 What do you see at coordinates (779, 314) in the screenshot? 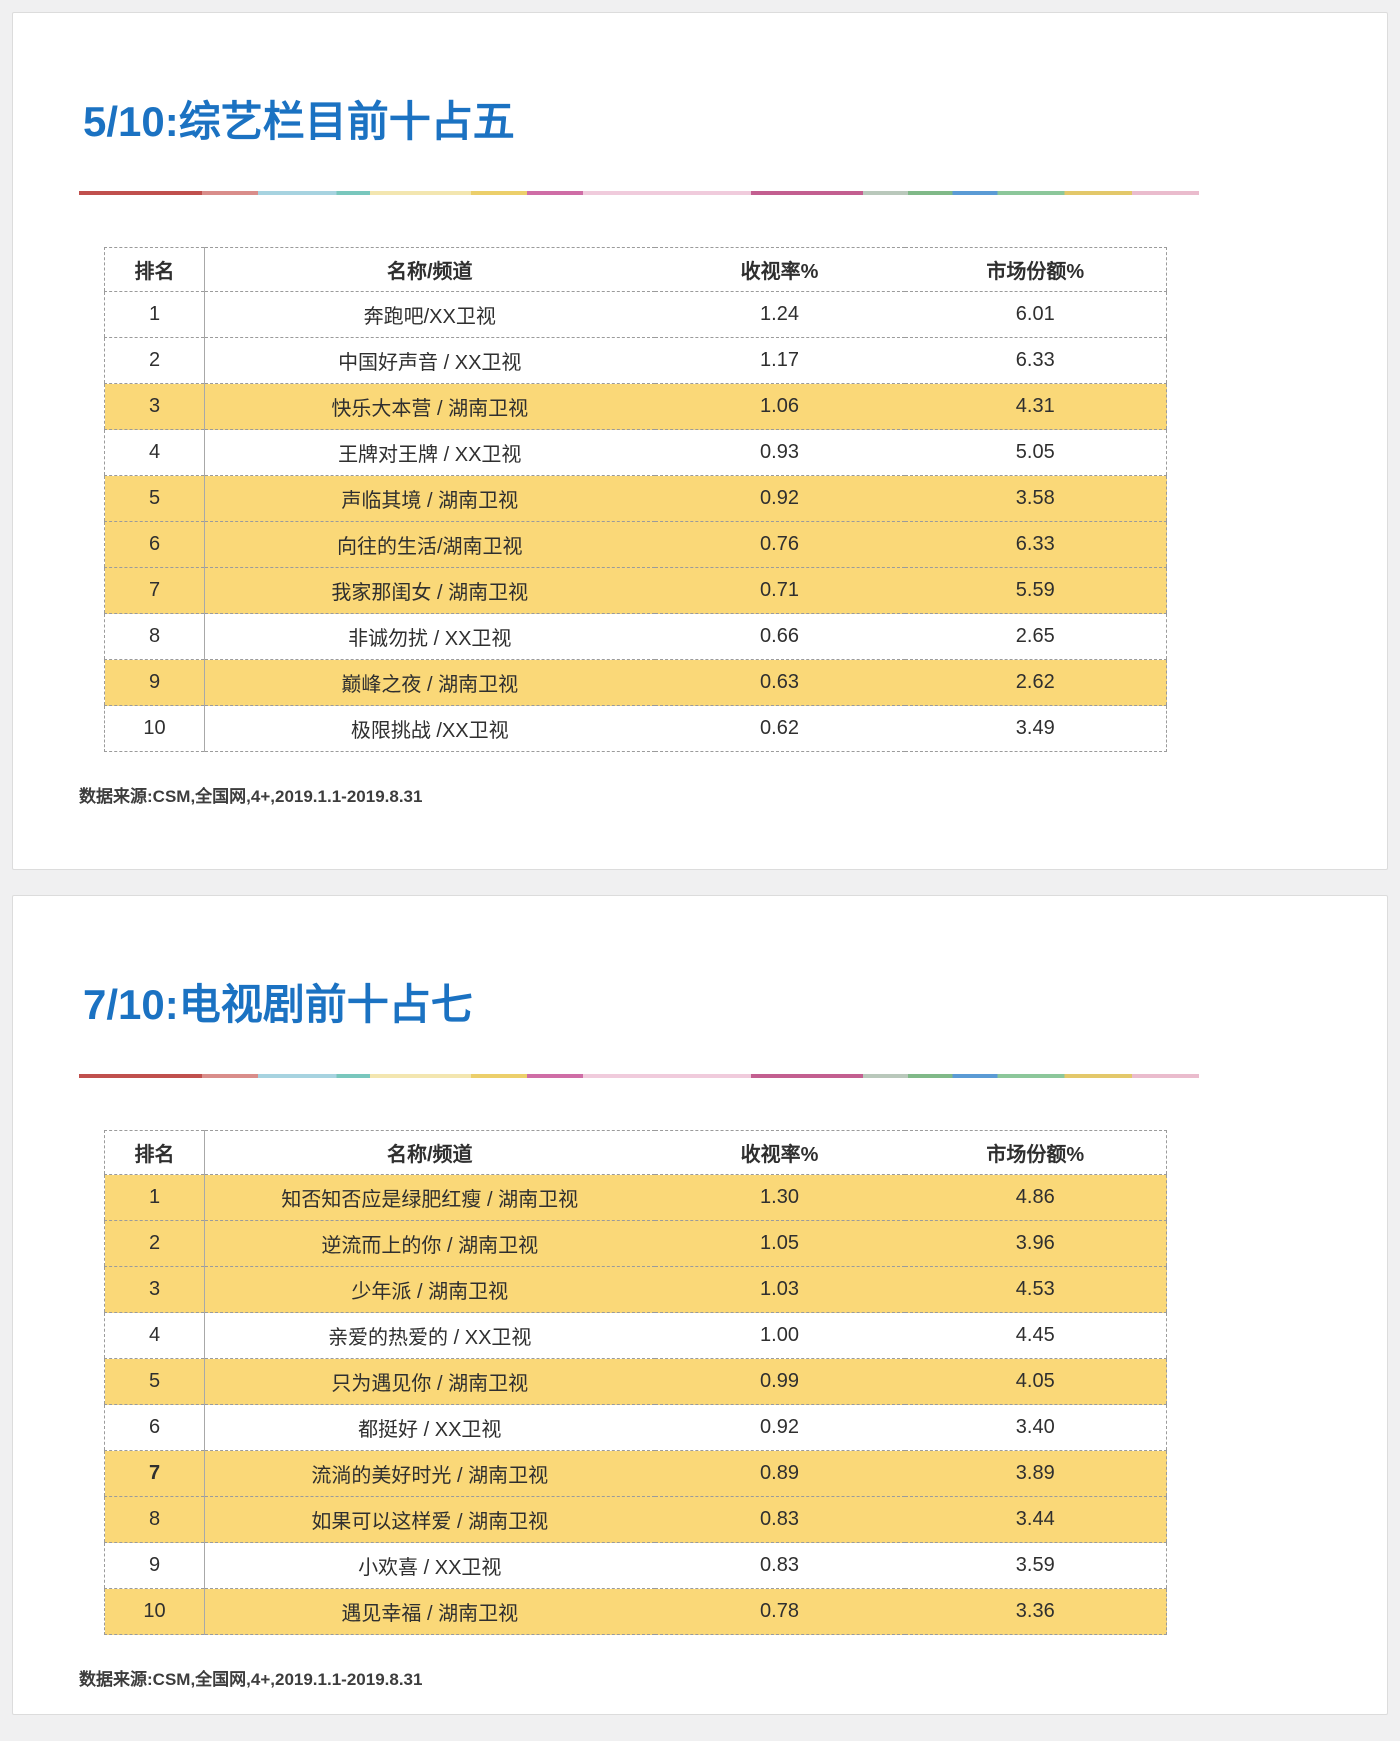
I see `cell-rating: 1.24` at bounding box center [779, 314].